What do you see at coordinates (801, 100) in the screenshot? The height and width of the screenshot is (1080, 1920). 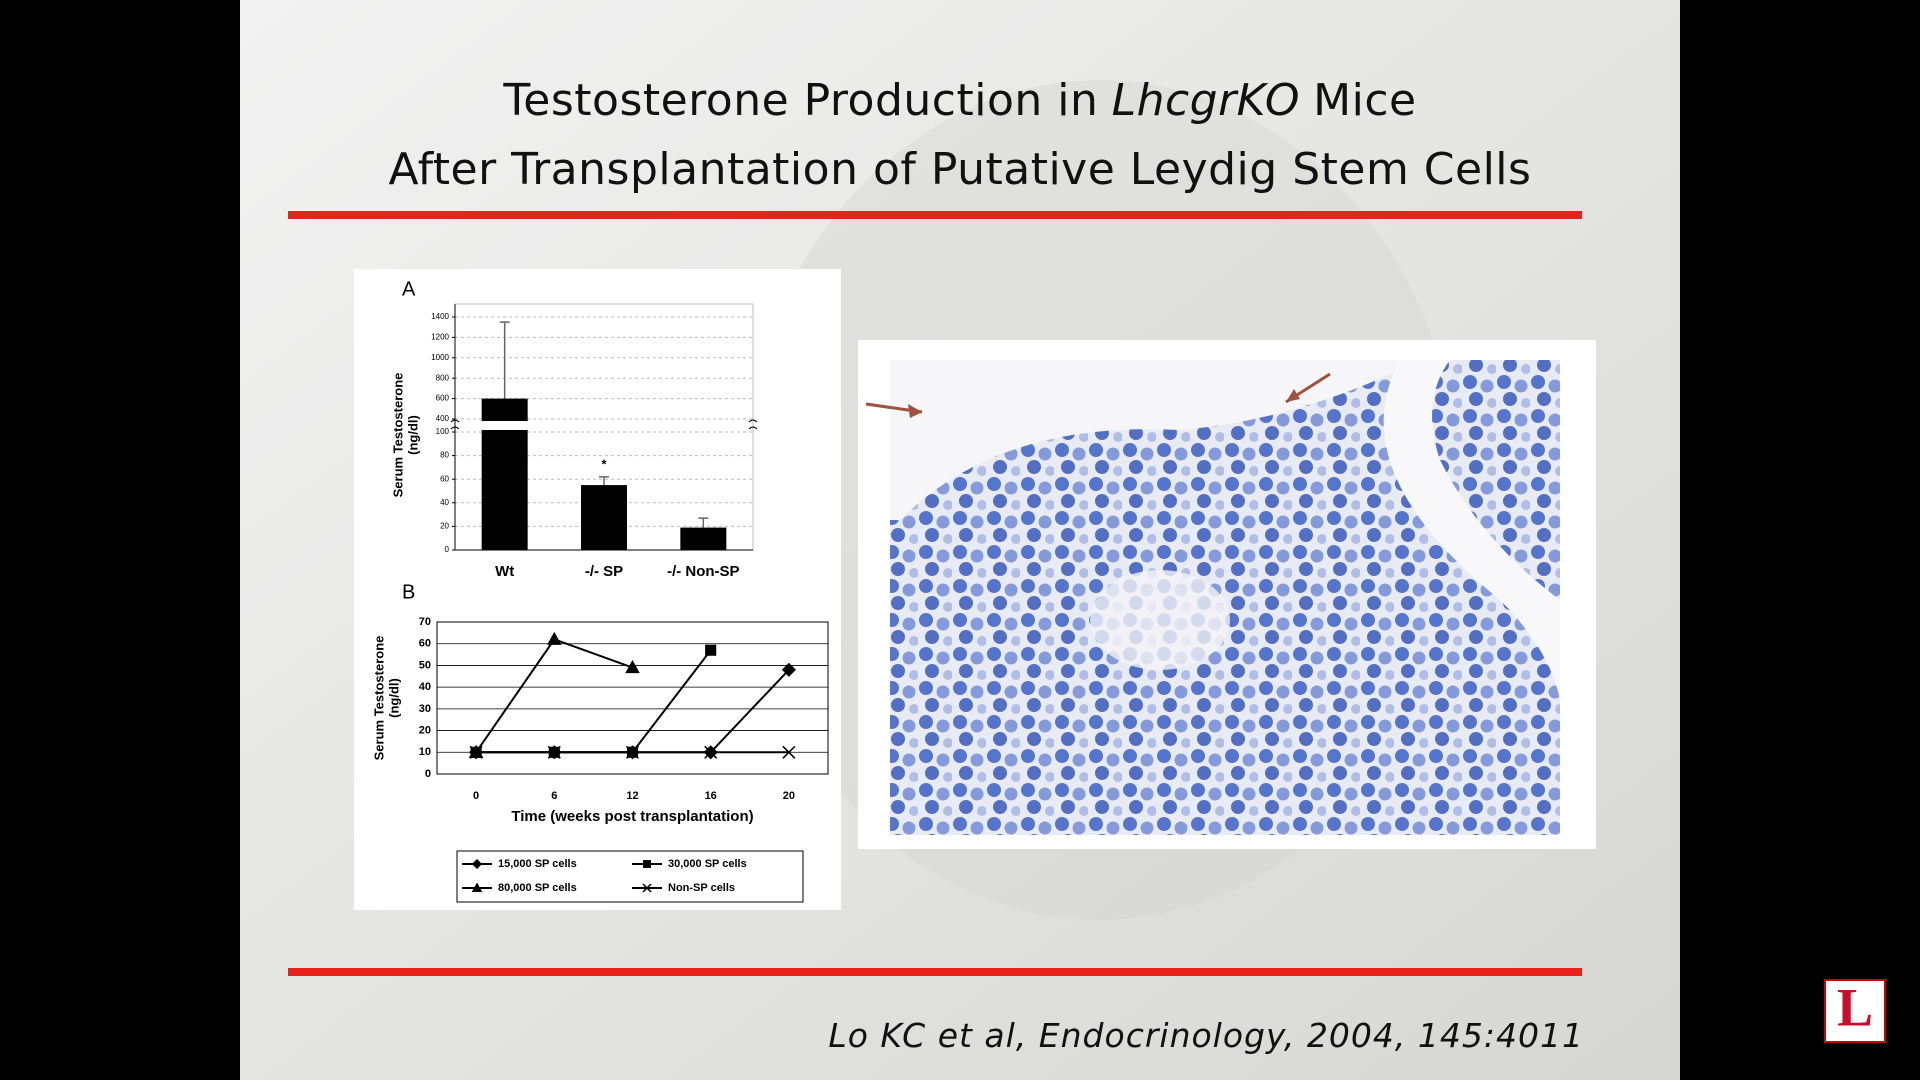 I see `title-text: Testosterone Production in` at bounding box center [801, 100].